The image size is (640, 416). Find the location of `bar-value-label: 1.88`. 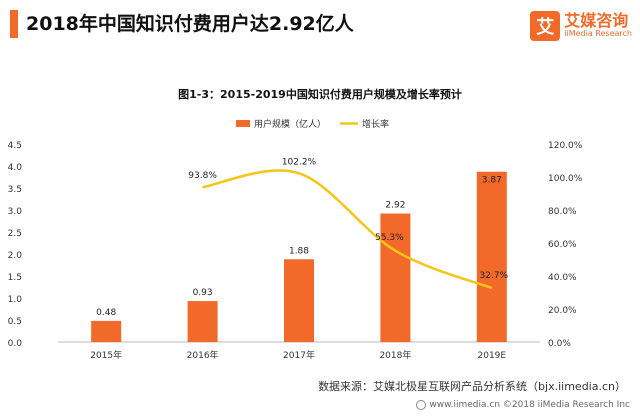

bar-value-label: 1.88 is located at coordinates (299, 251).